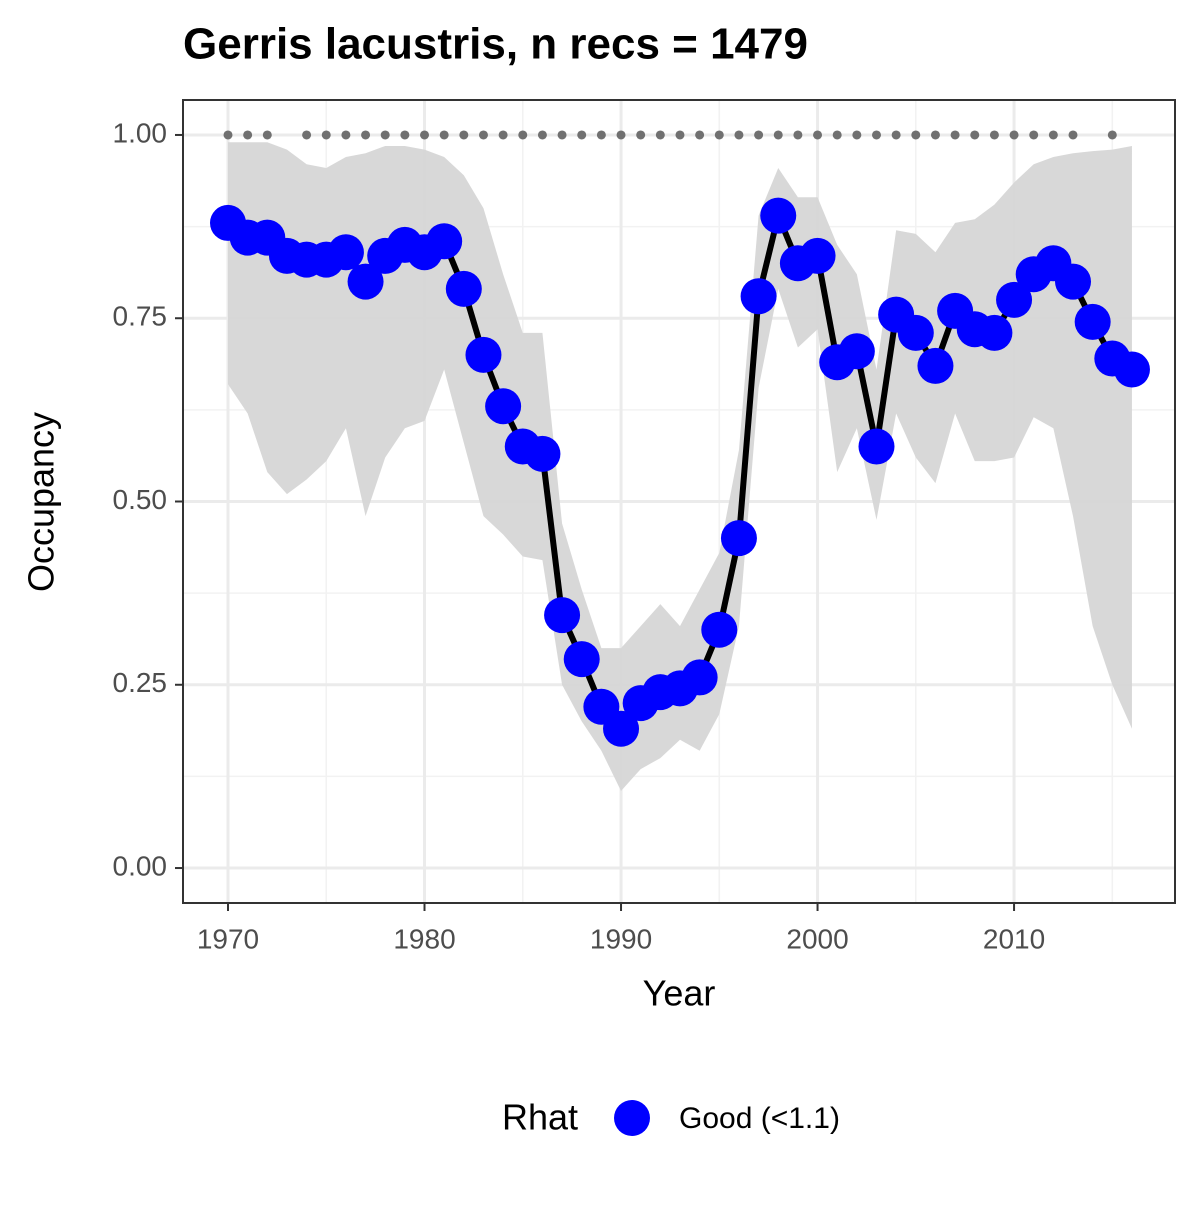  I want to click on x-axis-title: Year, so click(679, 993).